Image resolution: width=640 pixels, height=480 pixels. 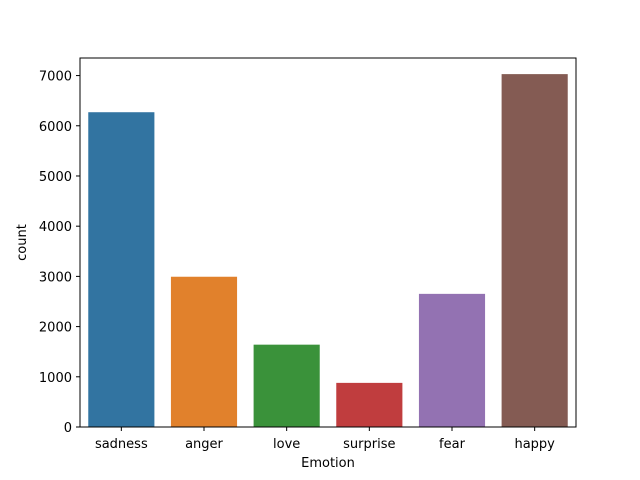 I want to click on x-tick-label: surprise, so click(x=369, y=444).